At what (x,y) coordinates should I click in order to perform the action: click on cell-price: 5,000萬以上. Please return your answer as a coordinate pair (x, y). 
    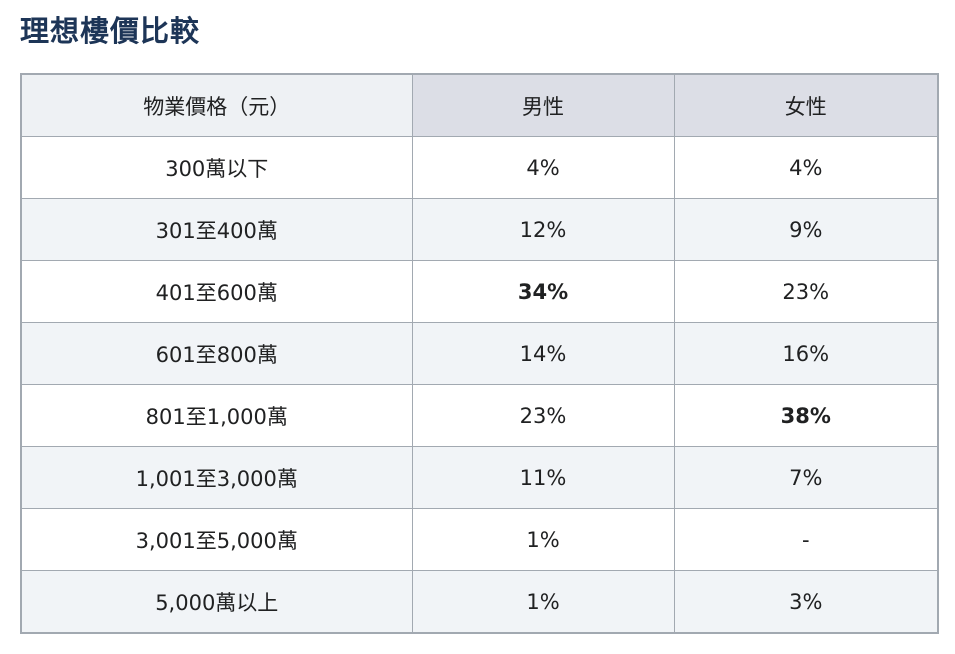
    Looking at the image, I should click on (216, 602).